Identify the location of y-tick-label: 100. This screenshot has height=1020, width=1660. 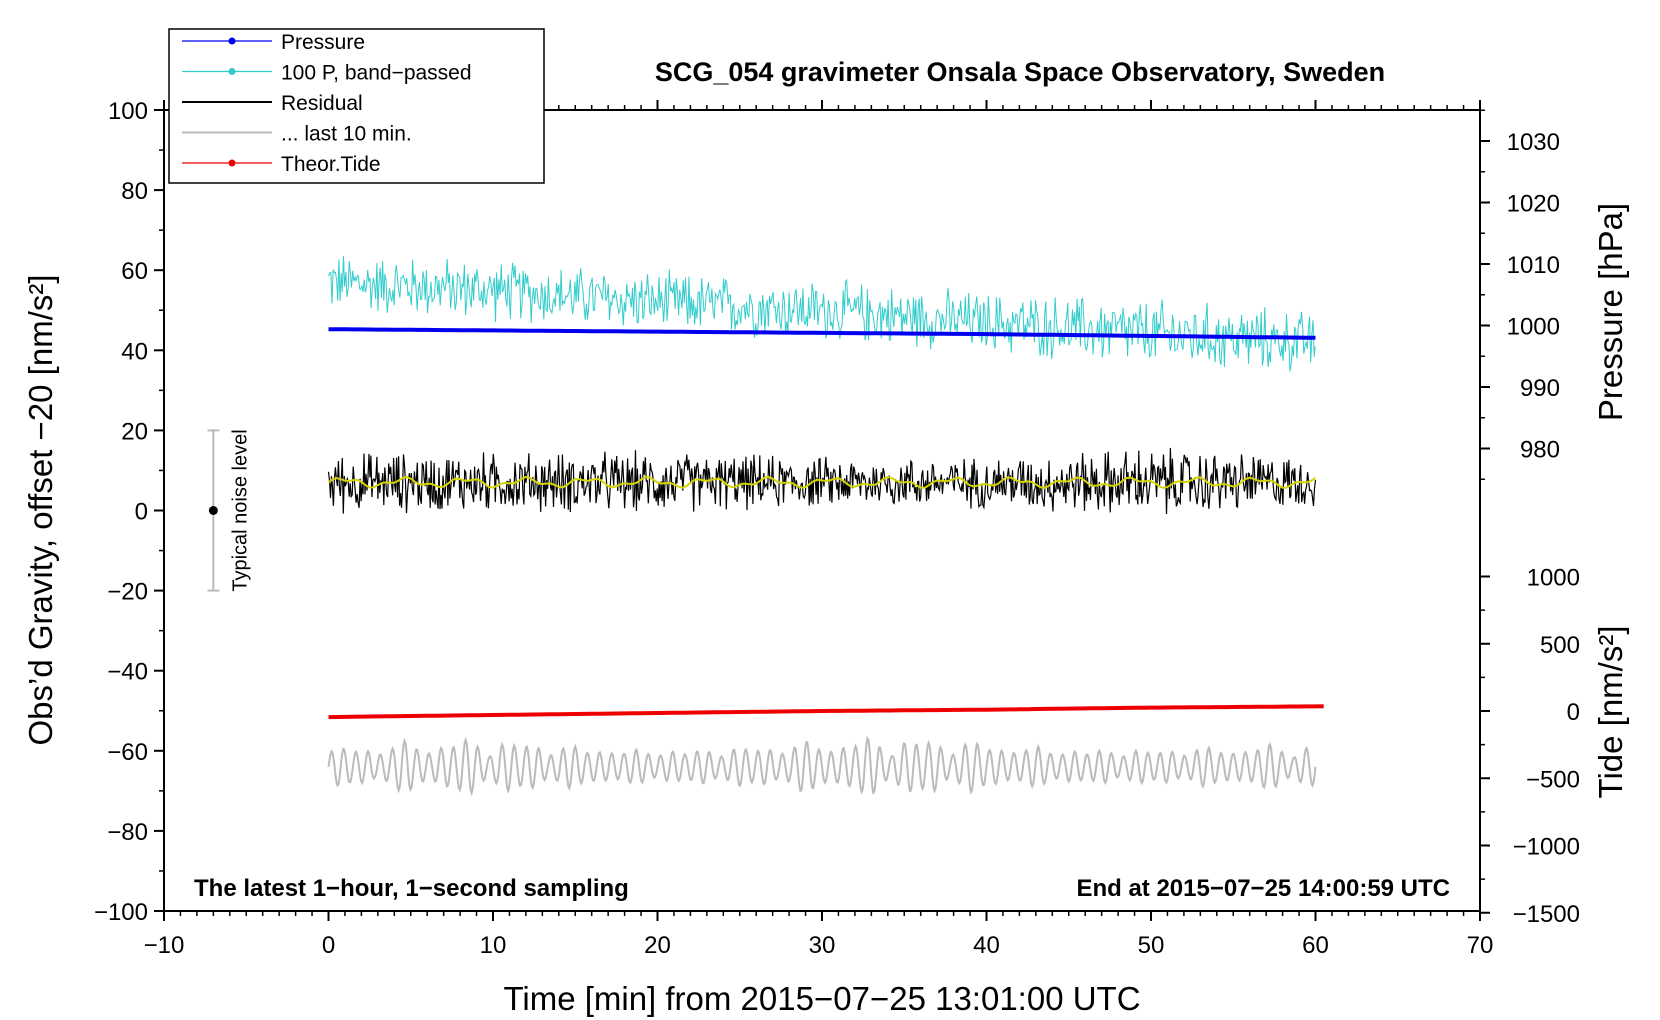
(128, 111).